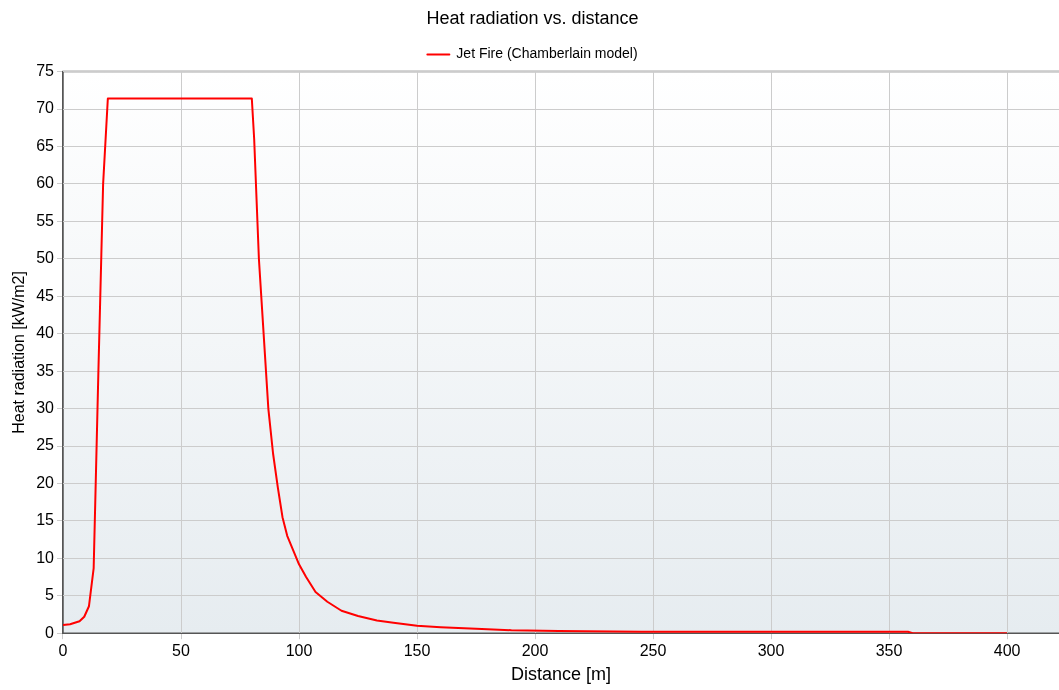 The image size is (1059, 690). What do you see at coordinates (50, 595) in the screenshot?
I see `y-tick-label: 5` at bounding box center [50, 595].